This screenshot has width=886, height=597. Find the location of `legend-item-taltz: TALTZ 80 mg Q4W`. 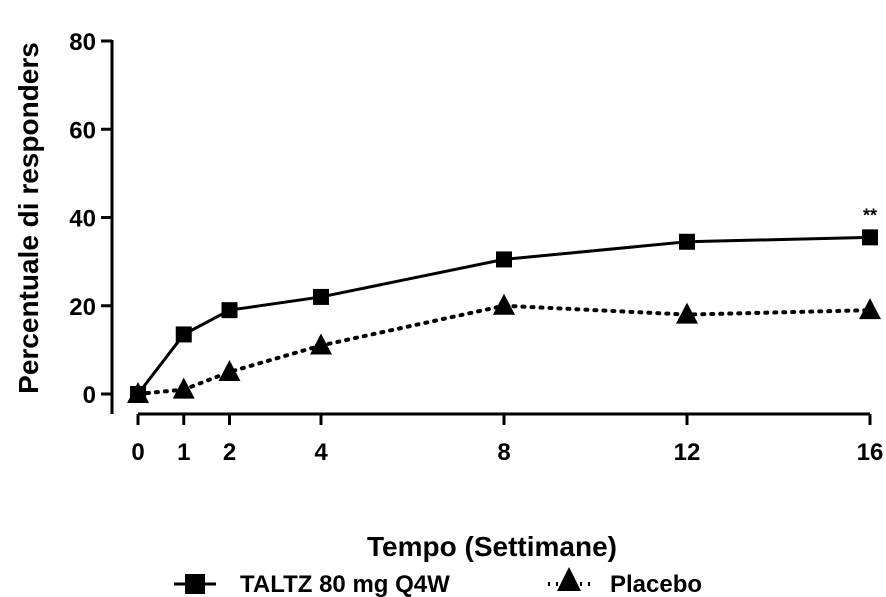

legend-item-taltz: TALTZ 80 mg Q4W is located at coordinates (312, 584).